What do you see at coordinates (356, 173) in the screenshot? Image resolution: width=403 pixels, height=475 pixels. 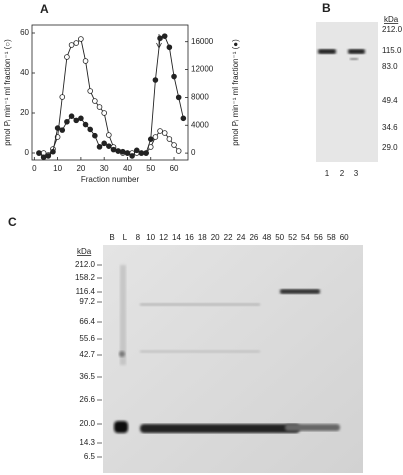 I see `lane-label: 3` at bounding box center [356, 173].